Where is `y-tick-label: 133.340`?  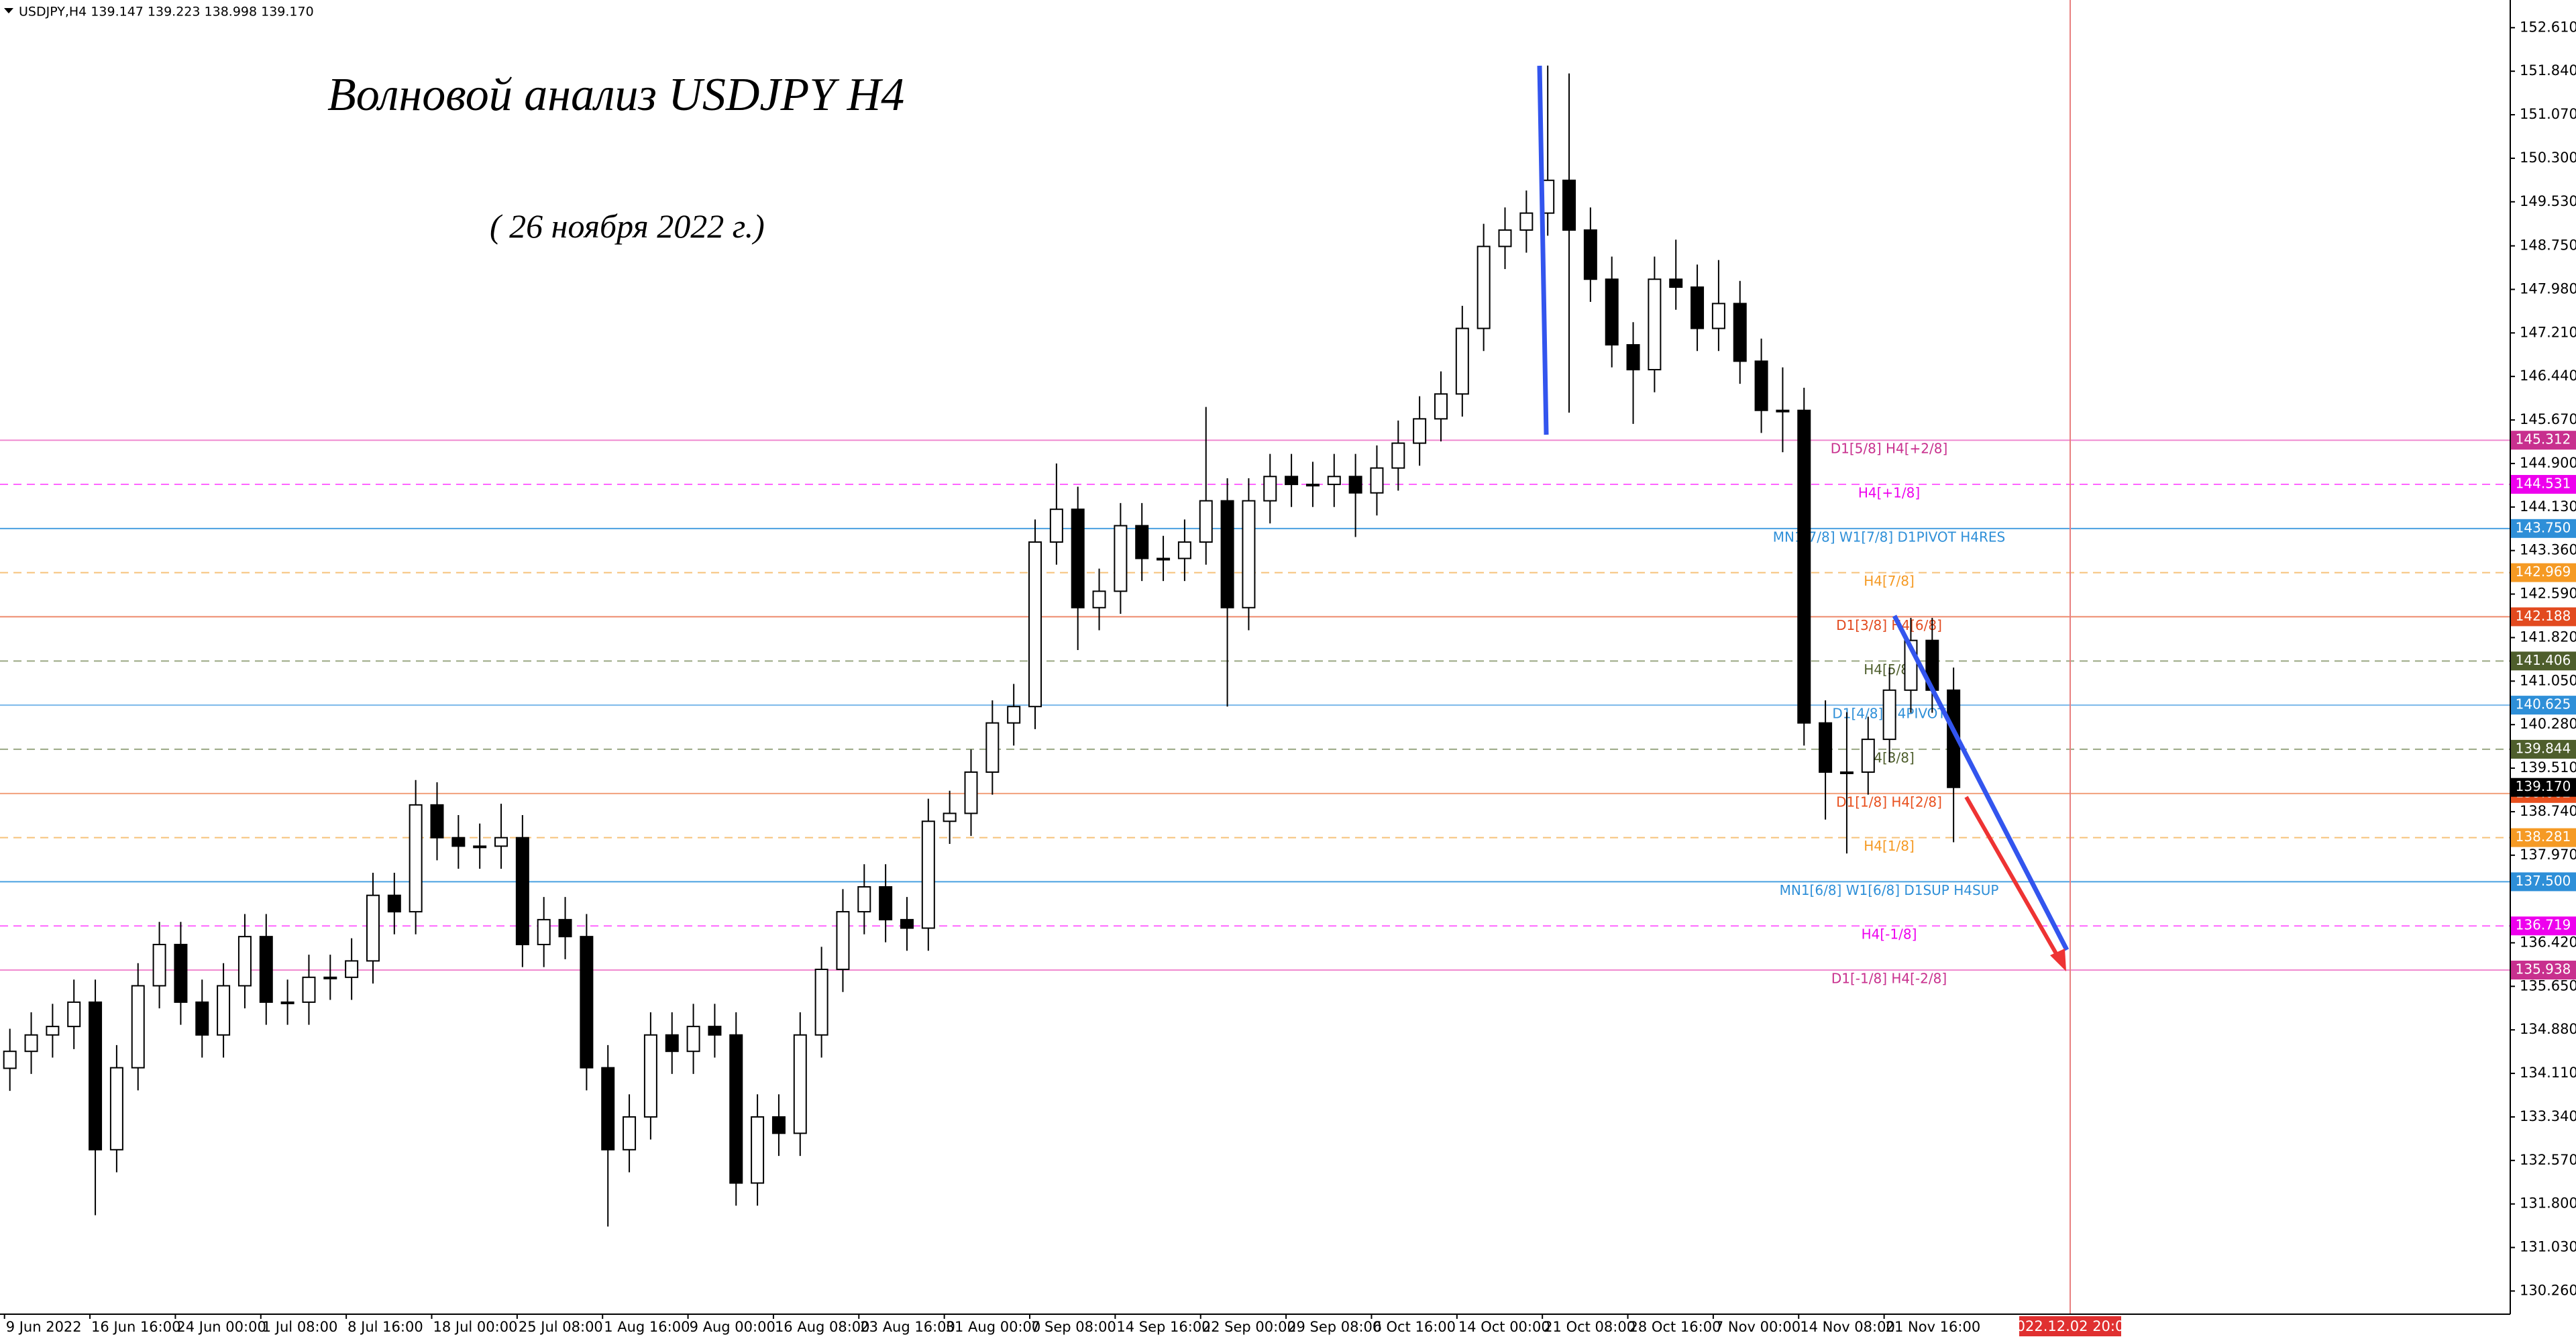
y-tick-label: 133.340 is located at coordinates (2548, 1116).